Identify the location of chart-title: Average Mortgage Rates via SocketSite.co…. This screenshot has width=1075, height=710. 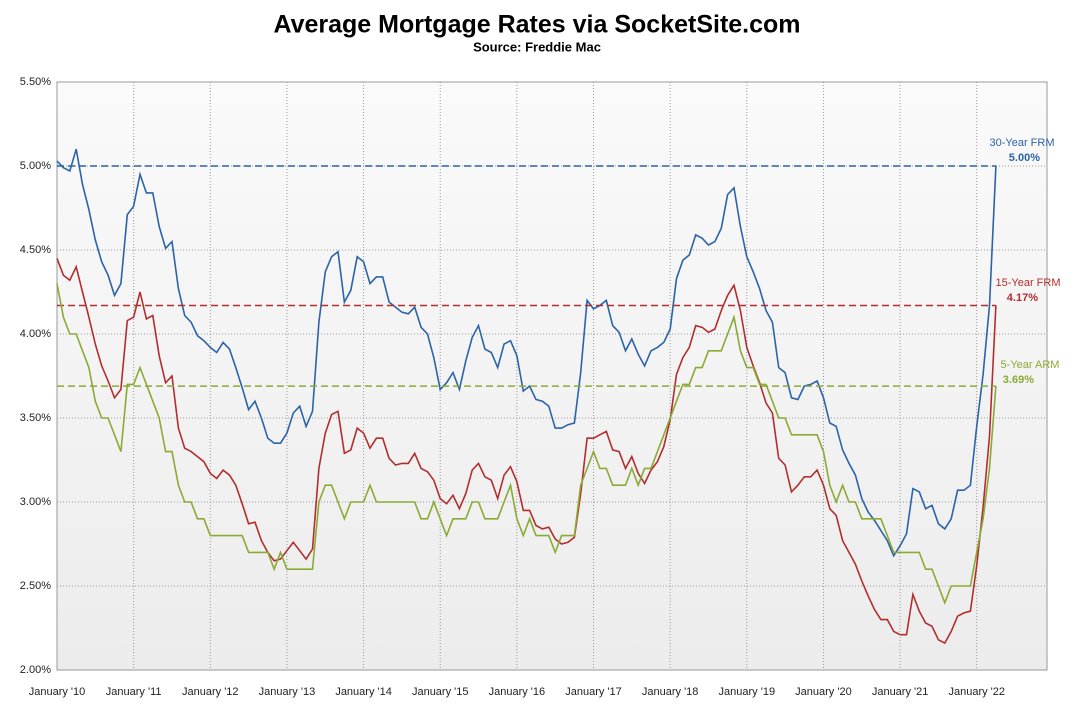
(536, 25).